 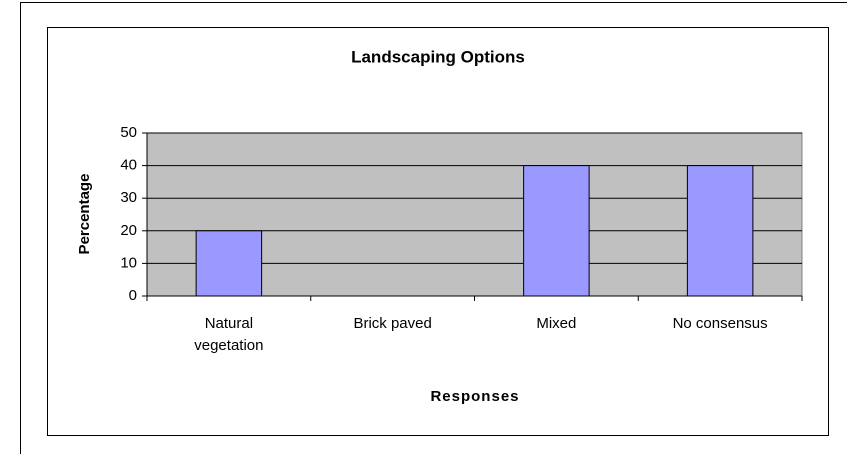 What do you see at coordinates (128, 262) in the screenshot?
I see `y-tick-label: 10` at bounding box center [128, 262].